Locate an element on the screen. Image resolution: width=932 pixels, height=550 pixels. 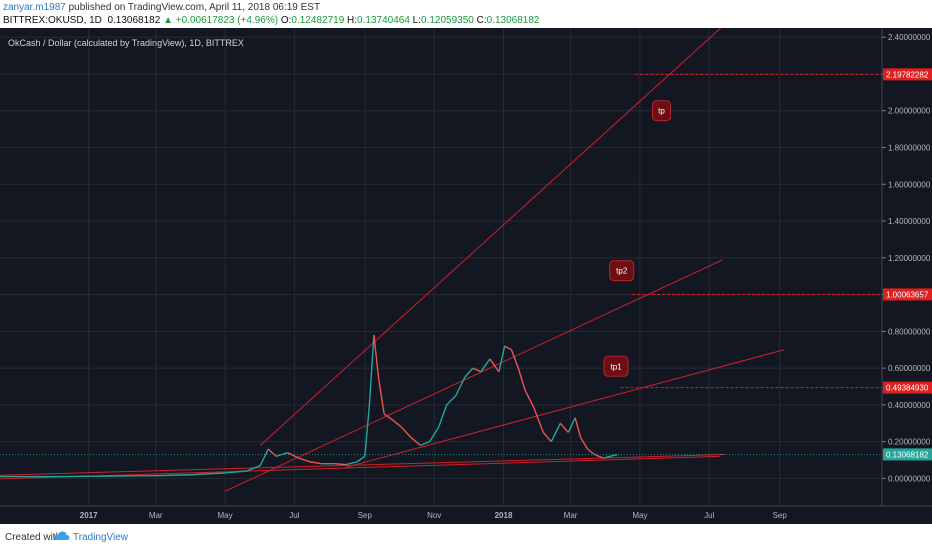
x-tick-label: 2017 is located at coordinates (89, 515).